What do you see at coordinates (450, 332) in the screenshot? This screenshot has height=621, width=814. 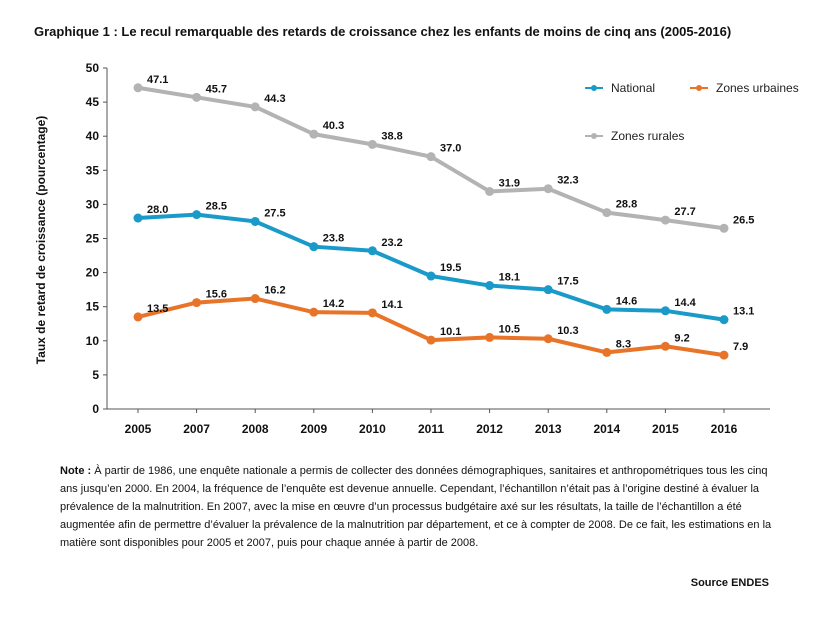 I see `data-label: 10.1` at bounding box center [450, 332].